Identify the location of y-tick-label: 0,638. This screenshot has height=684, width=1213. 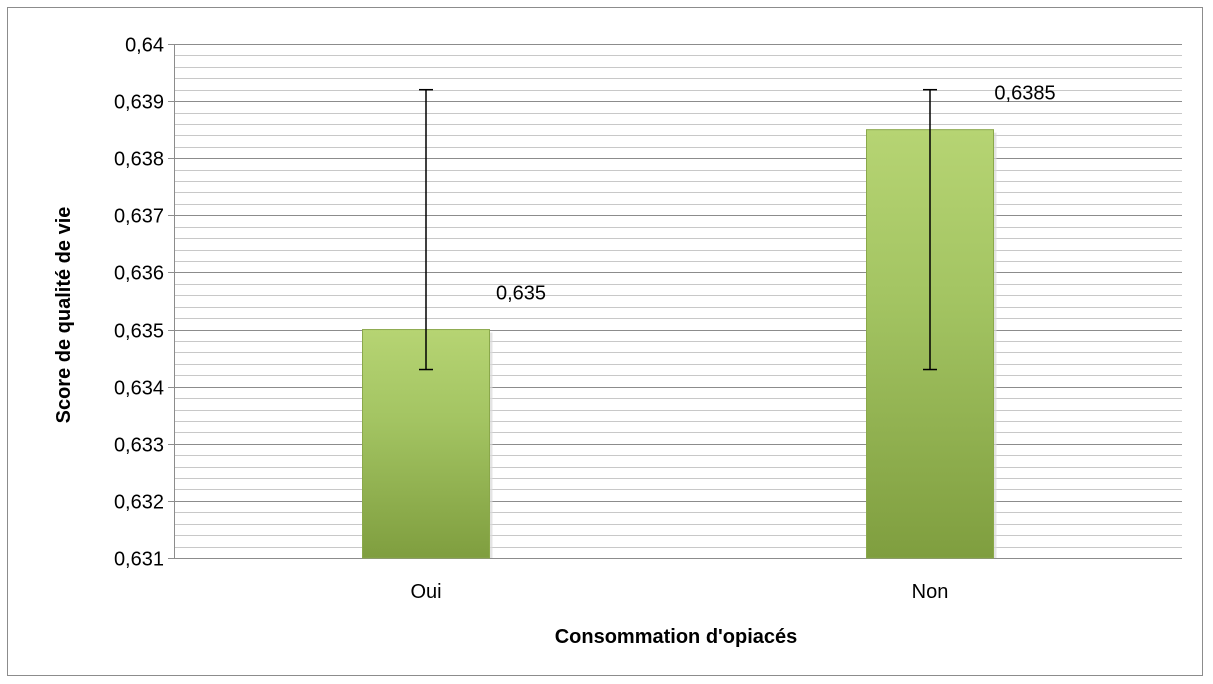
(139, 160).